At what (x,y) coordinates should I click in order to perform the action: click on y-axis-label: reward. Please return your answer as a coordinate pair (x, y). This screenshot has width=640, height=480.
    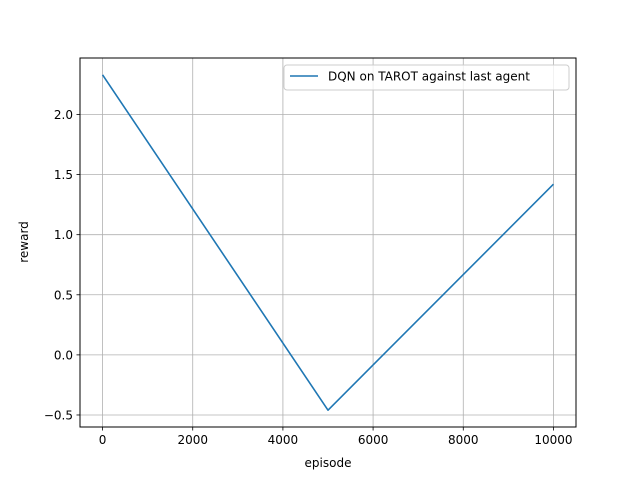
    Looking at the image, I should click on (24, 242).